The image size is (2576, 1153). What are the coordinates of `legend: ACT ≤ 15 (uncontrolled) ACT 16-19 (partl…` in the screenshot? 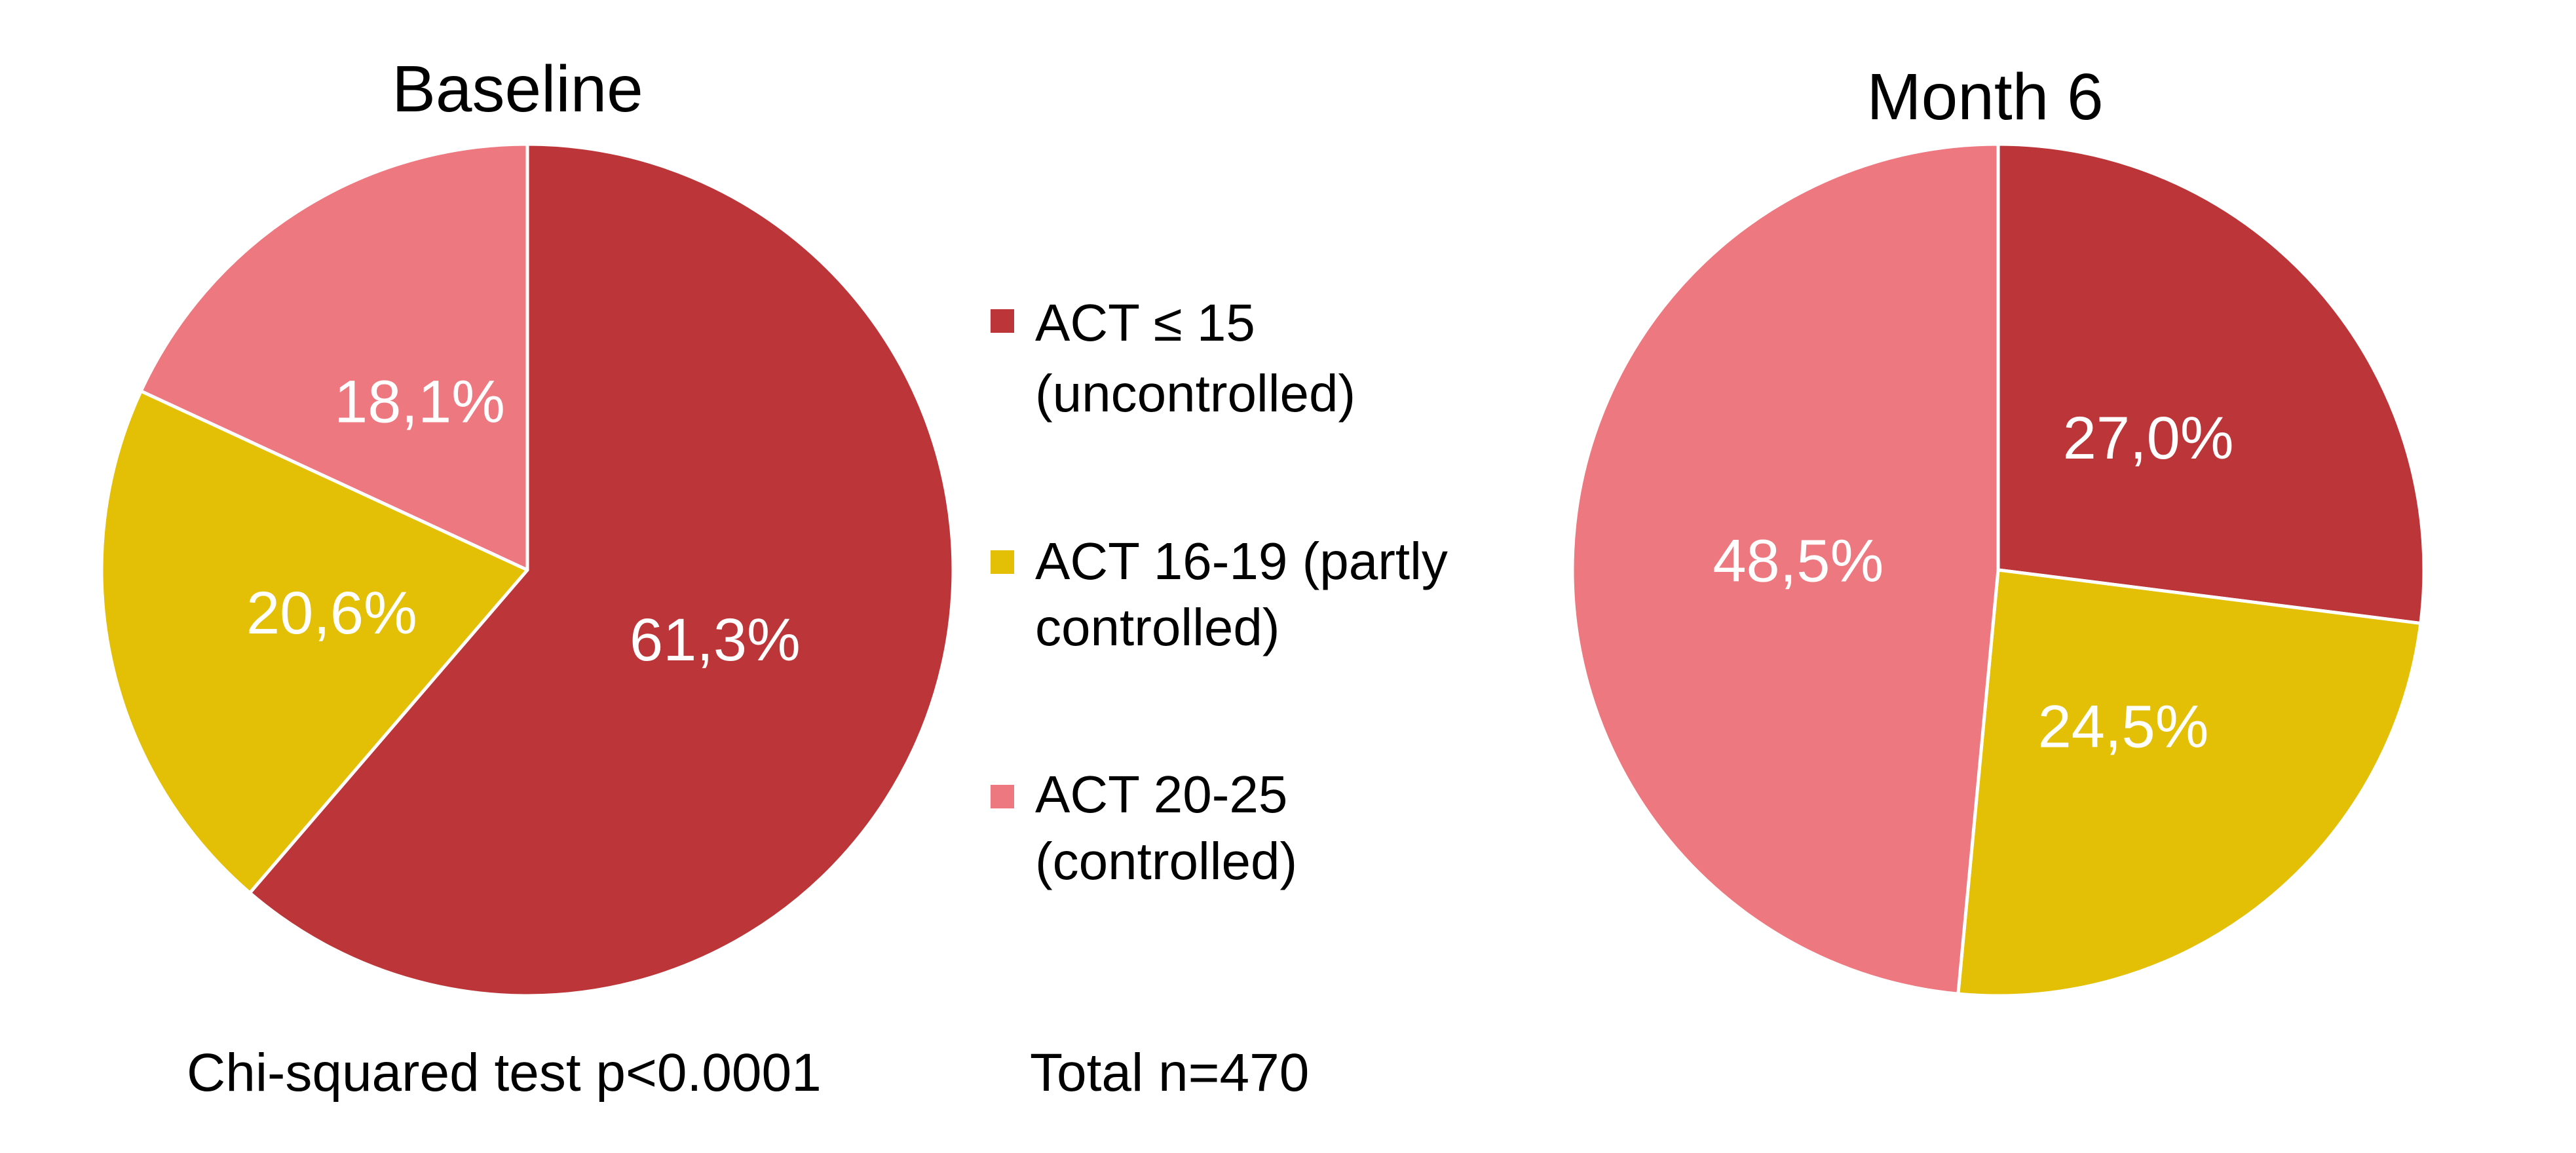 It's located at (1219, 591).